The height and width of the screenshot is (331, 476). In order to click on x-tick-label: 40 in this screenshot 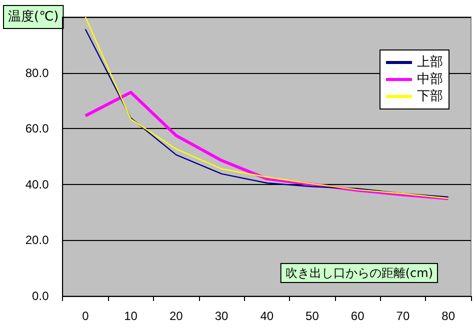, I will do `click(267, 316)`.